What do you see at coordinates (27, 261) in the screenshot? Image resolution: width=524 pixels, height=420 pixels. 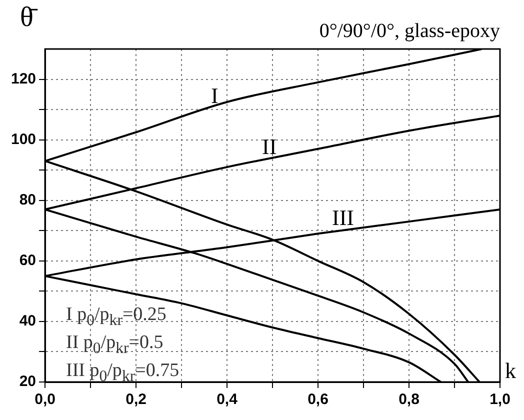 I see `y-tick-label: 60` at bounding box center [27, 261].